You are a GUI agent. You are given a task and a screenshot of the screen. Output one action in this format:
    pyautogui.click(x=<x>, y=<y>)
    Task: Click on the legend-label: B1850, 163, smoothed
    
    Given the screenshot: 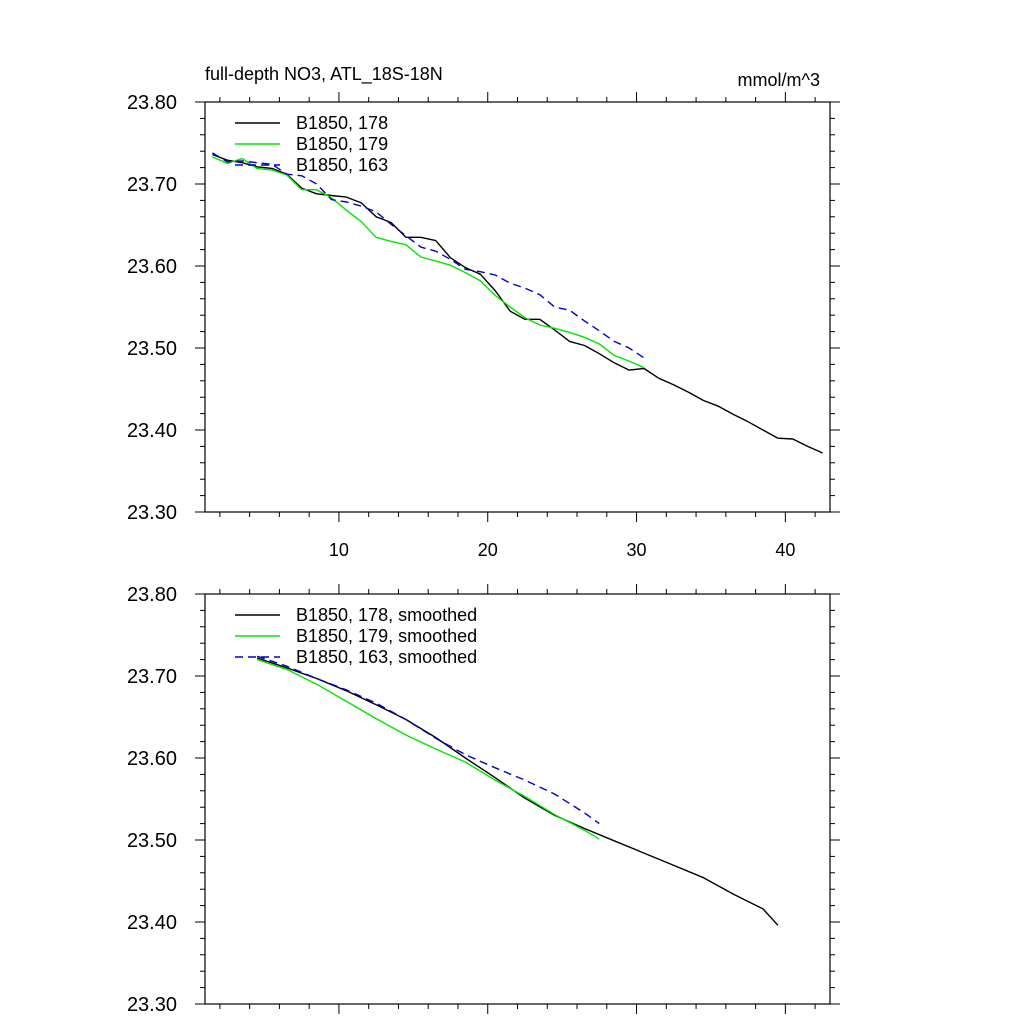 What is the action you would take?
    pyautogui.click(x=386, y=657)
    